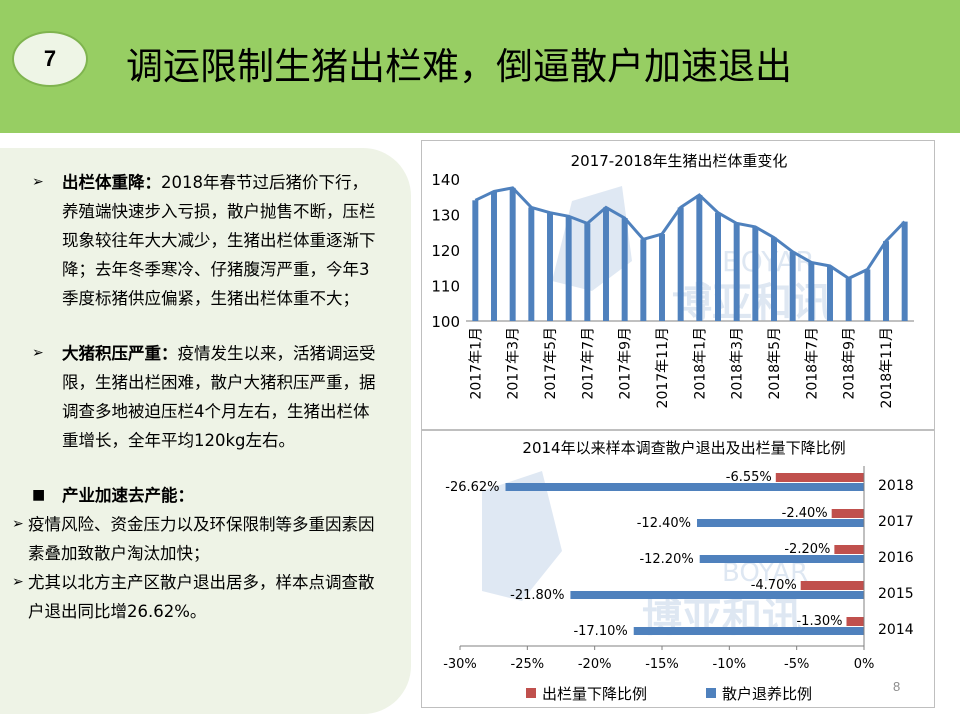 The height and width of the screenshot is (720, 960). I want to click on paragraph-heading: 产业加速去产能：, so click(128, 495).